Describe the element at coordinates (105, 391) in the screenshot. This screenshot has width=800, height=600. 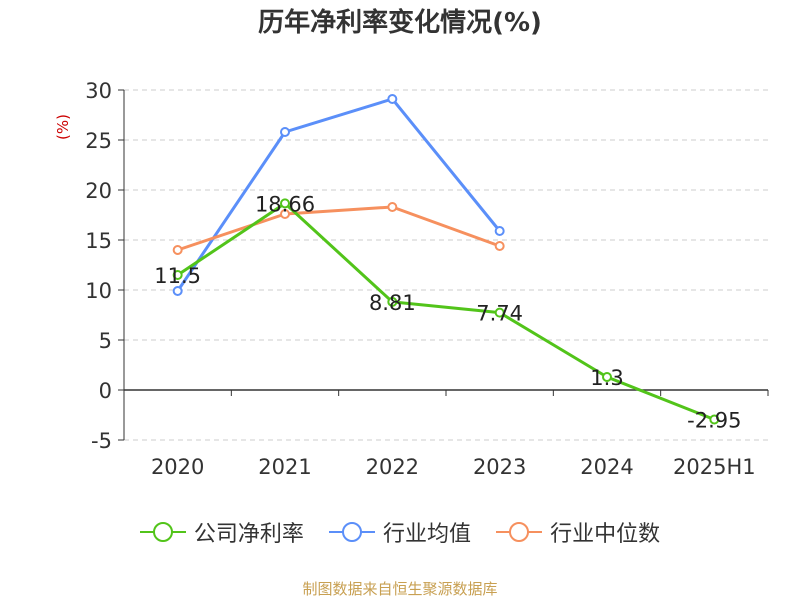
I see `y-tick-label: 0` at that location.